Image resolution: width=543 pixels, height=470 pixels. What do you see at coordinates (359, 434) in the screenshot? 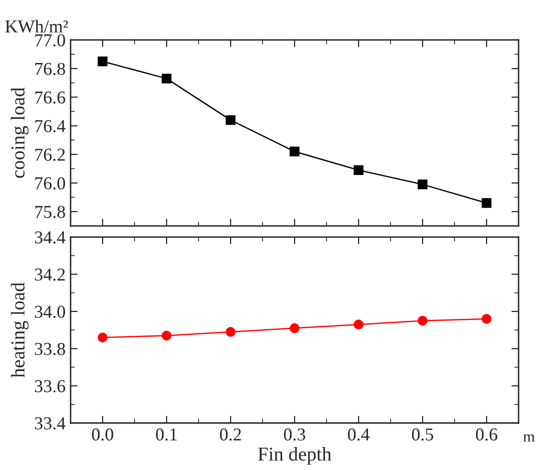
I see `x-tick-label: 0.4` at bounding box center [359, 434].